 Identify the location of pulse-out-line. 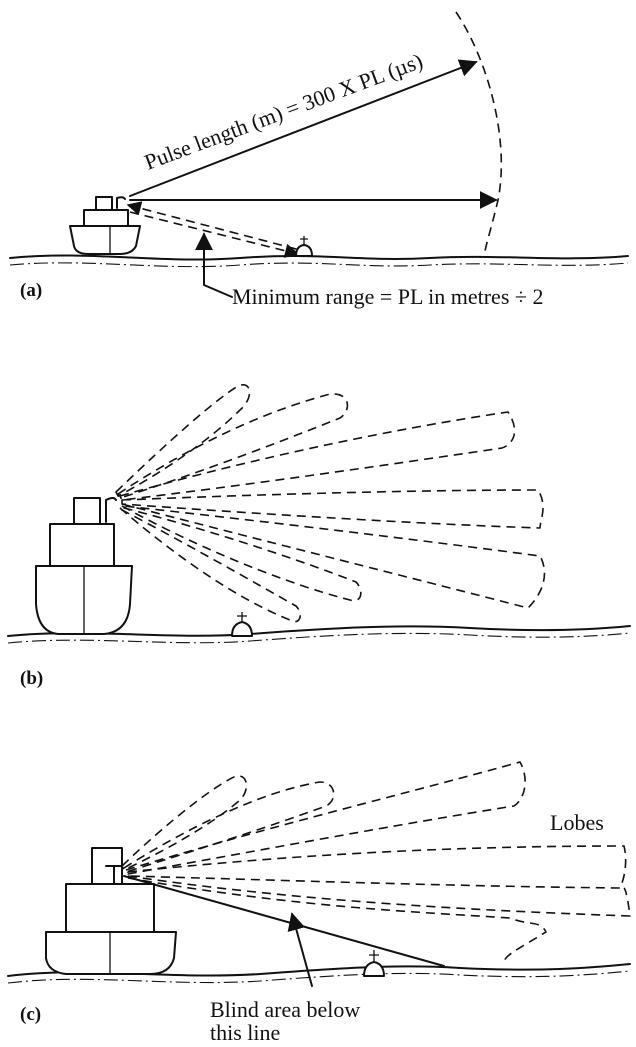
(213, 226).